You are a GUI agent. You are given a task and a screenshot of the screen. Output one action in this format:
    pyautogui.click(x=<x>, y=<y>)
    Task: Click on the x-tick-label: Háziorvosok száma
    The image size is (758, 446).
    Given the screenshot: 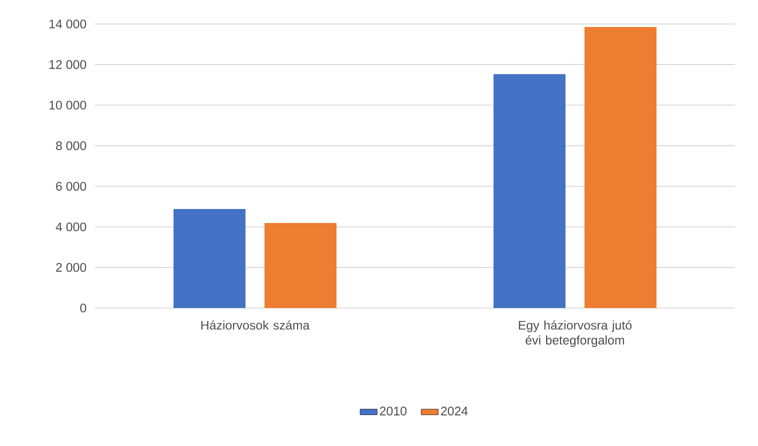 What is the action you would take?
    pyautogui.click(x=255, y=325)
    